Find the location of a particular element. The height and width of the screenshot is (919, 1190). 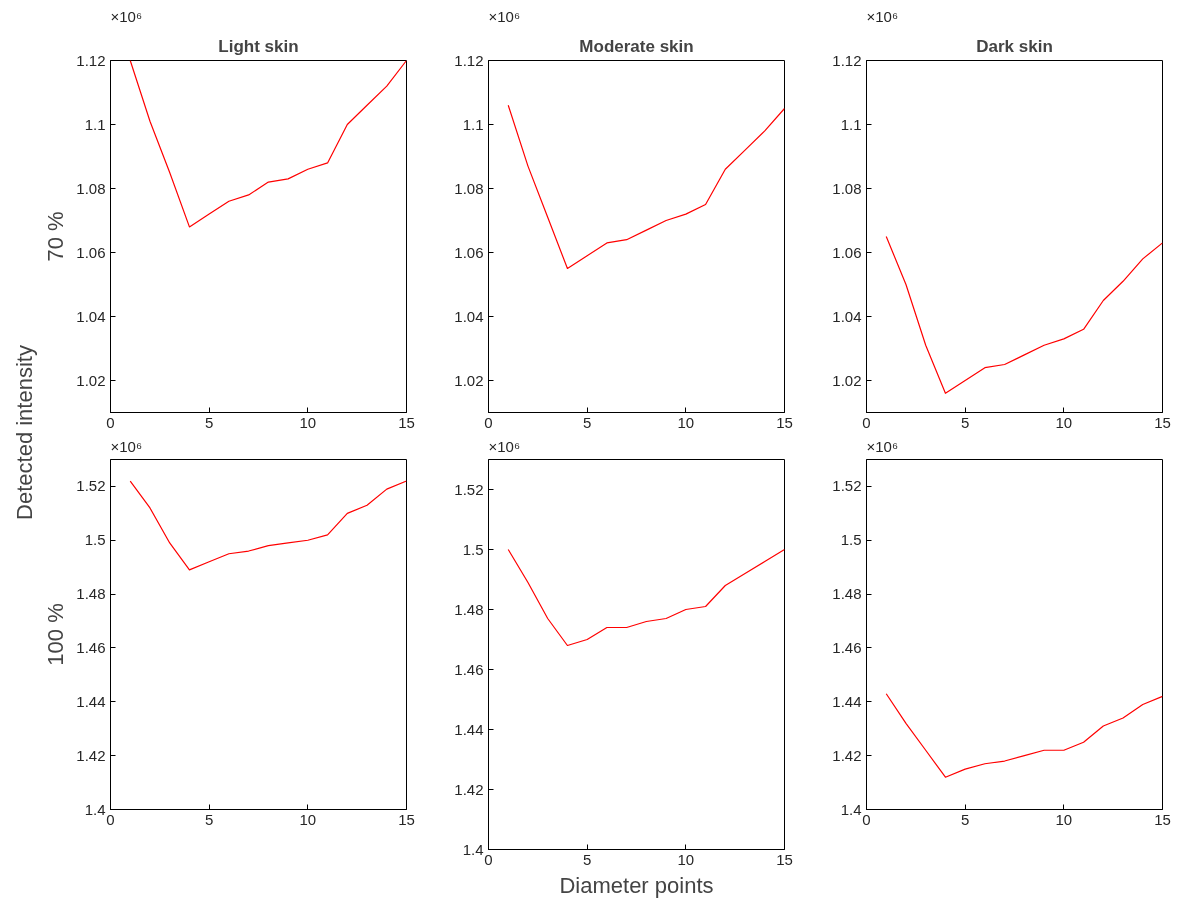

x-axis-title: Diameter points is located at coordinates (636, 885).